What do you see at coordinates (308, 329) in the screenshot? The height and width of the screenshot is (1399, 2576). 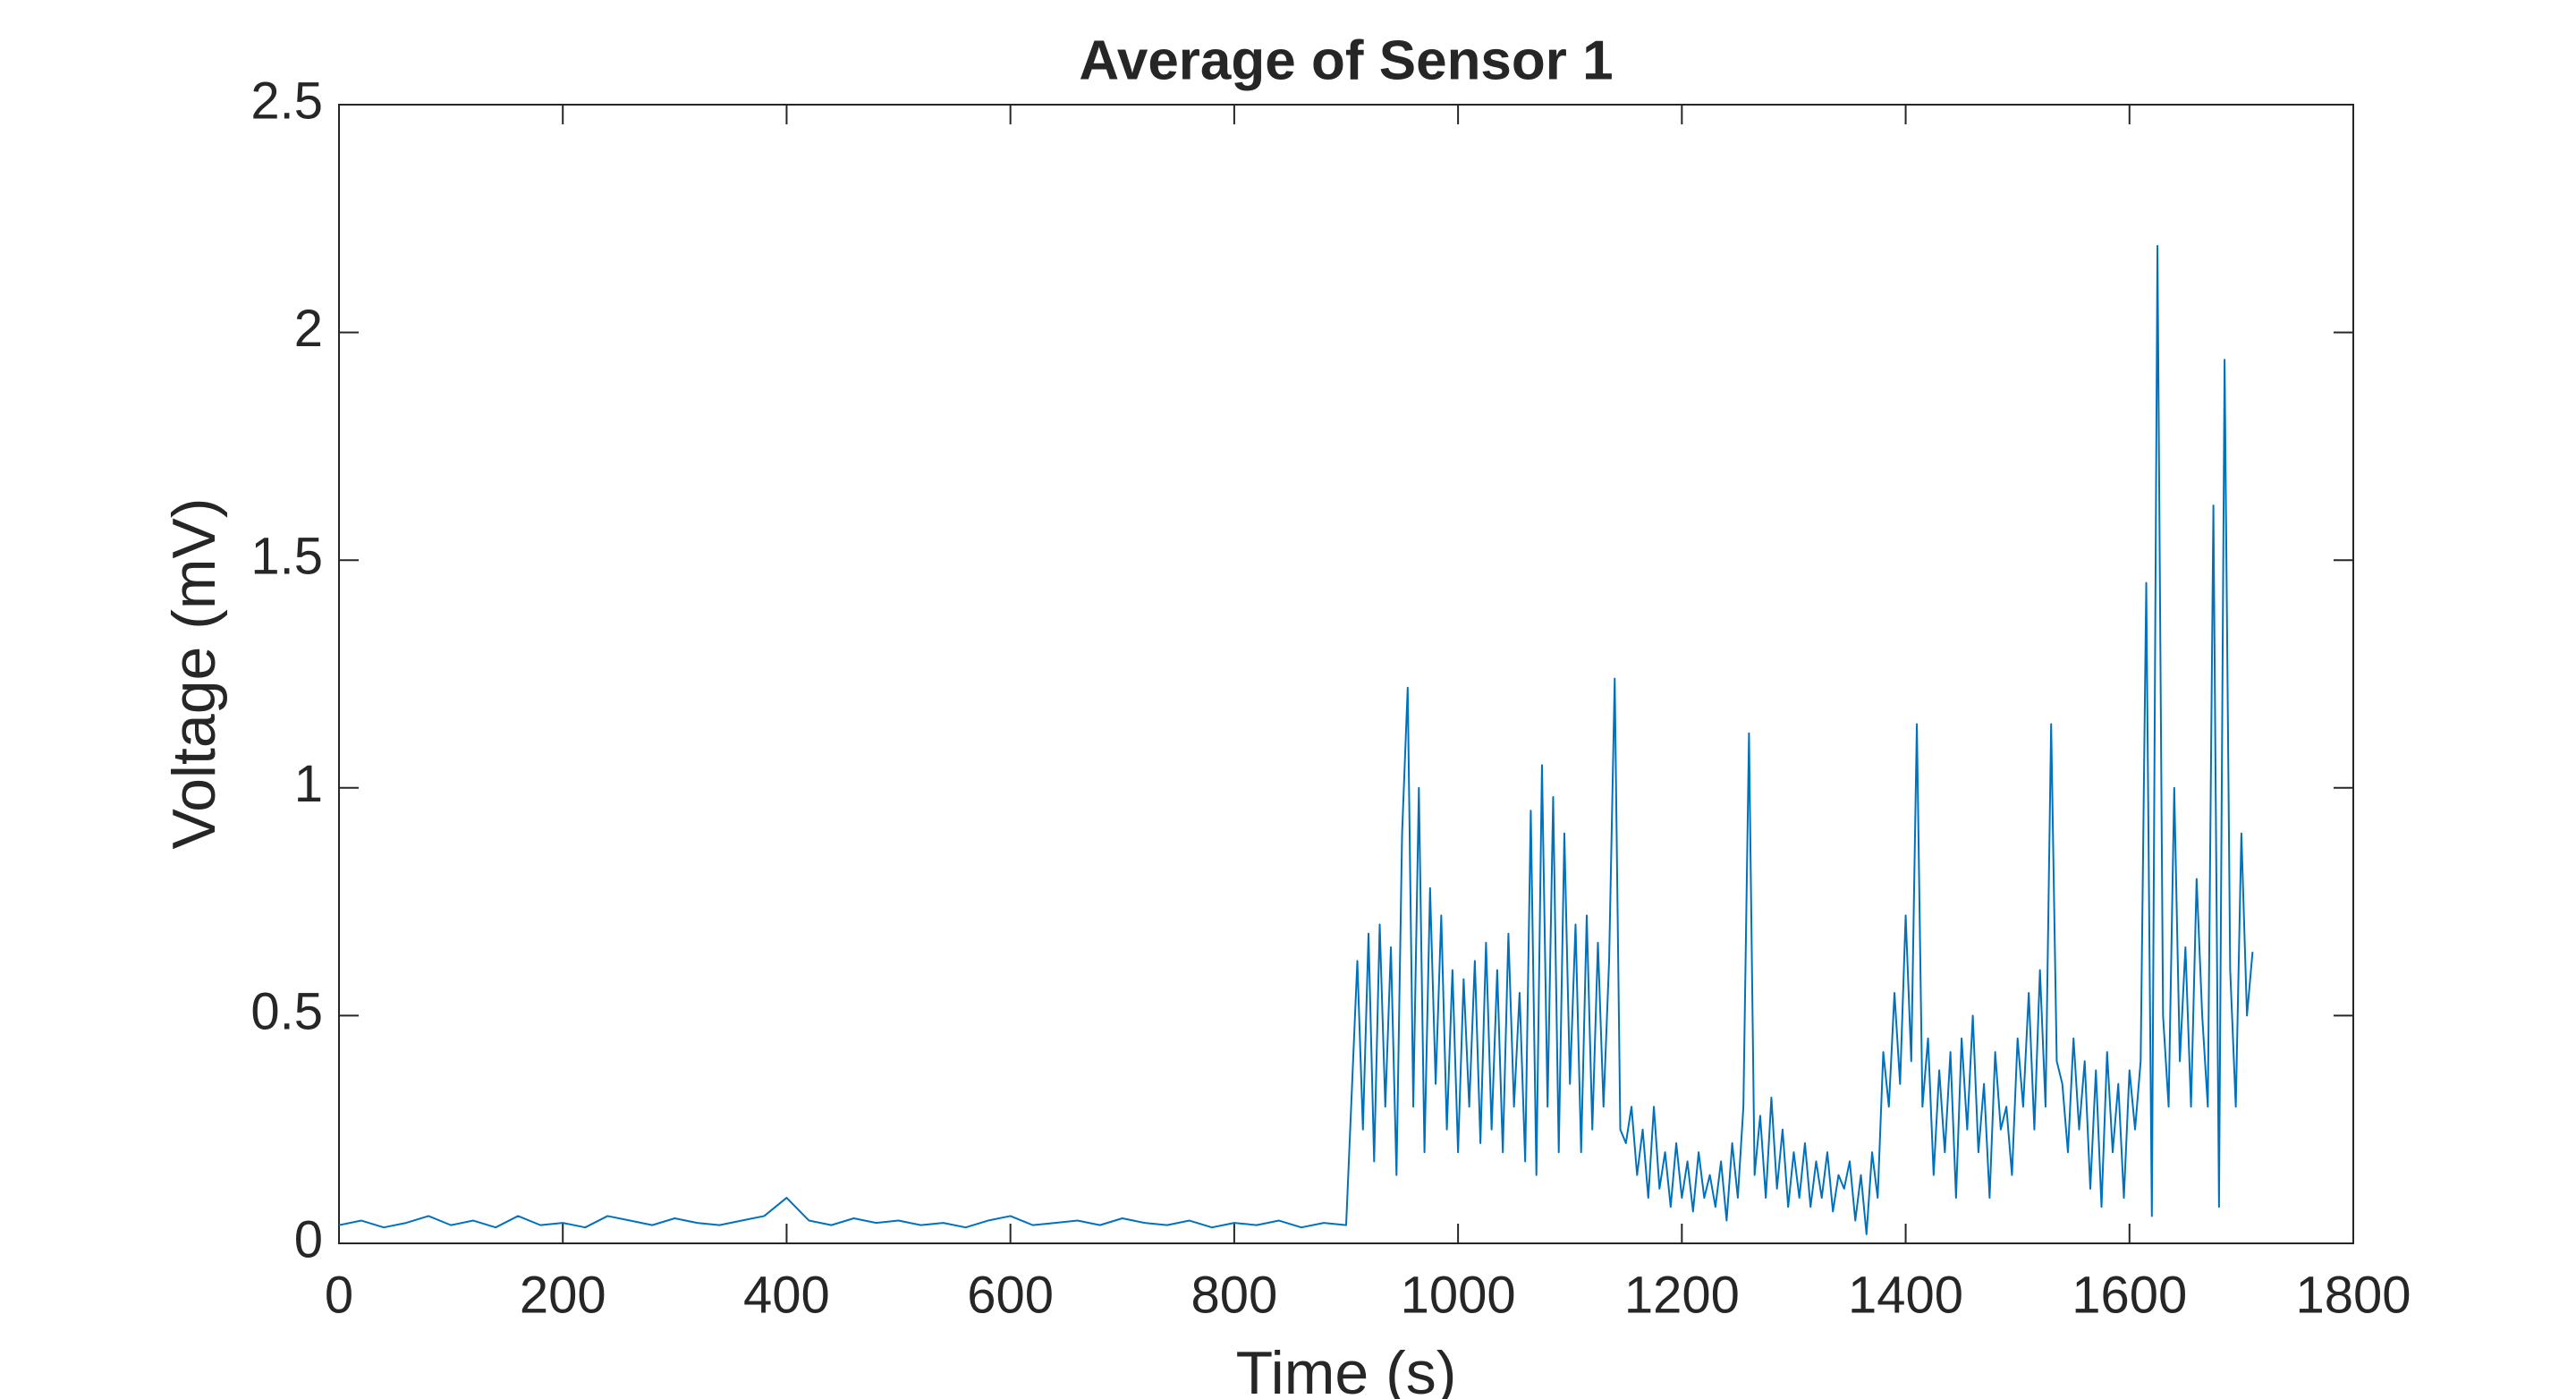 I see `y-tick-label: 2` at bounding box center [308, 329].